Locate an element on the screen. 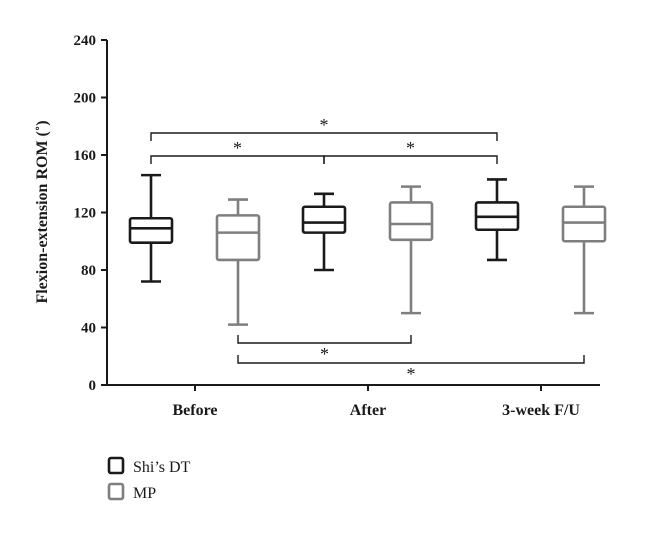 This screenshot has height=533, width=660. y-axis-title: Flexion-extension ROM (˚) is located at coordinates (42, 211).